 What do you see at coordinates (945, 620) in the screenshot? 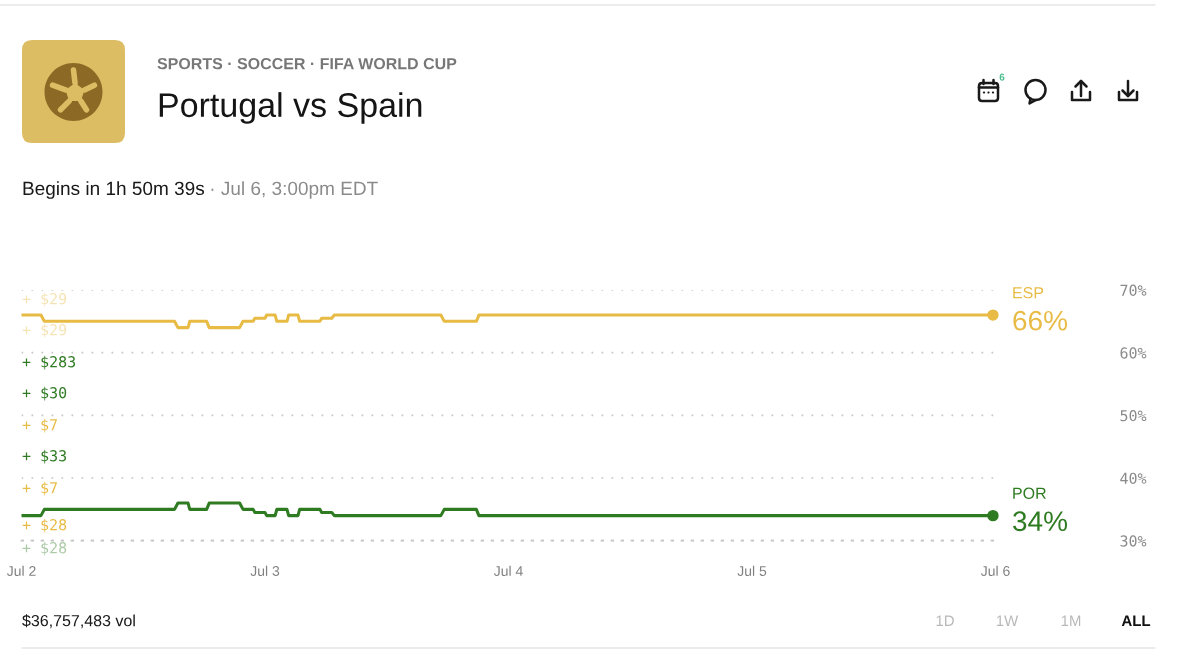
I see `text: 1D` at bounding box center [945, 620].